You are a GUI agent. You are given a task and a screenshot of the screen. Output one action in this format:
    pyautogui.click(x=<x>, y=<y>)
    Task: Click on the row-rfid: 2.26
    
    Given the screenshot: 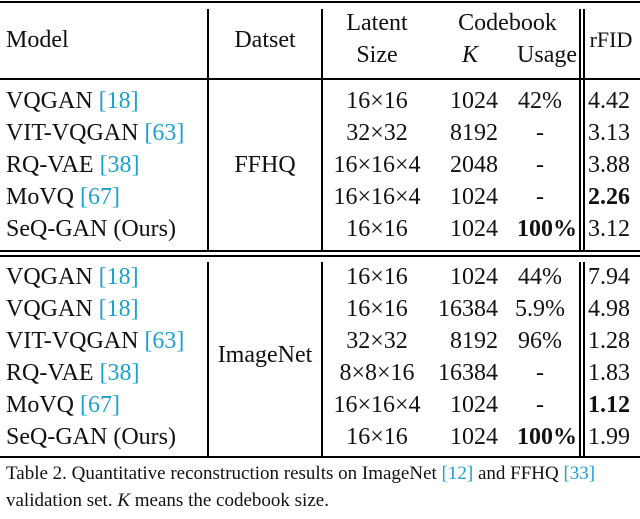 What is the action you would take?
    pyautogui.click(x=609, y=197)
    